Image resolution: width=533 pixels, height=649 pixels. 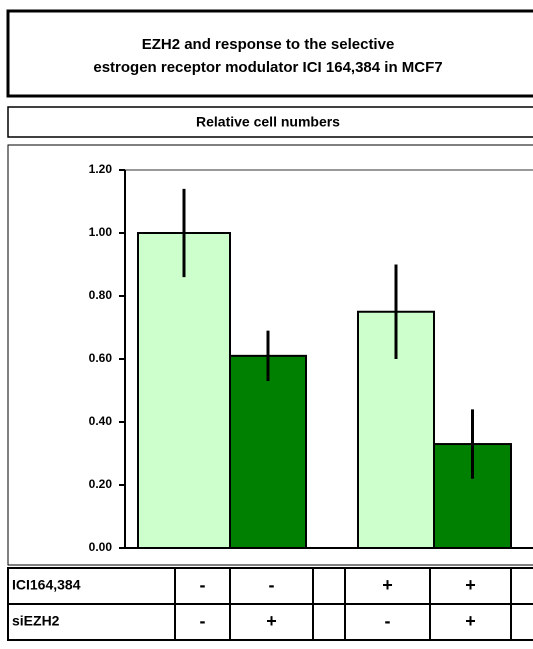 I want to click on title-box, so click(x=269, y=53).